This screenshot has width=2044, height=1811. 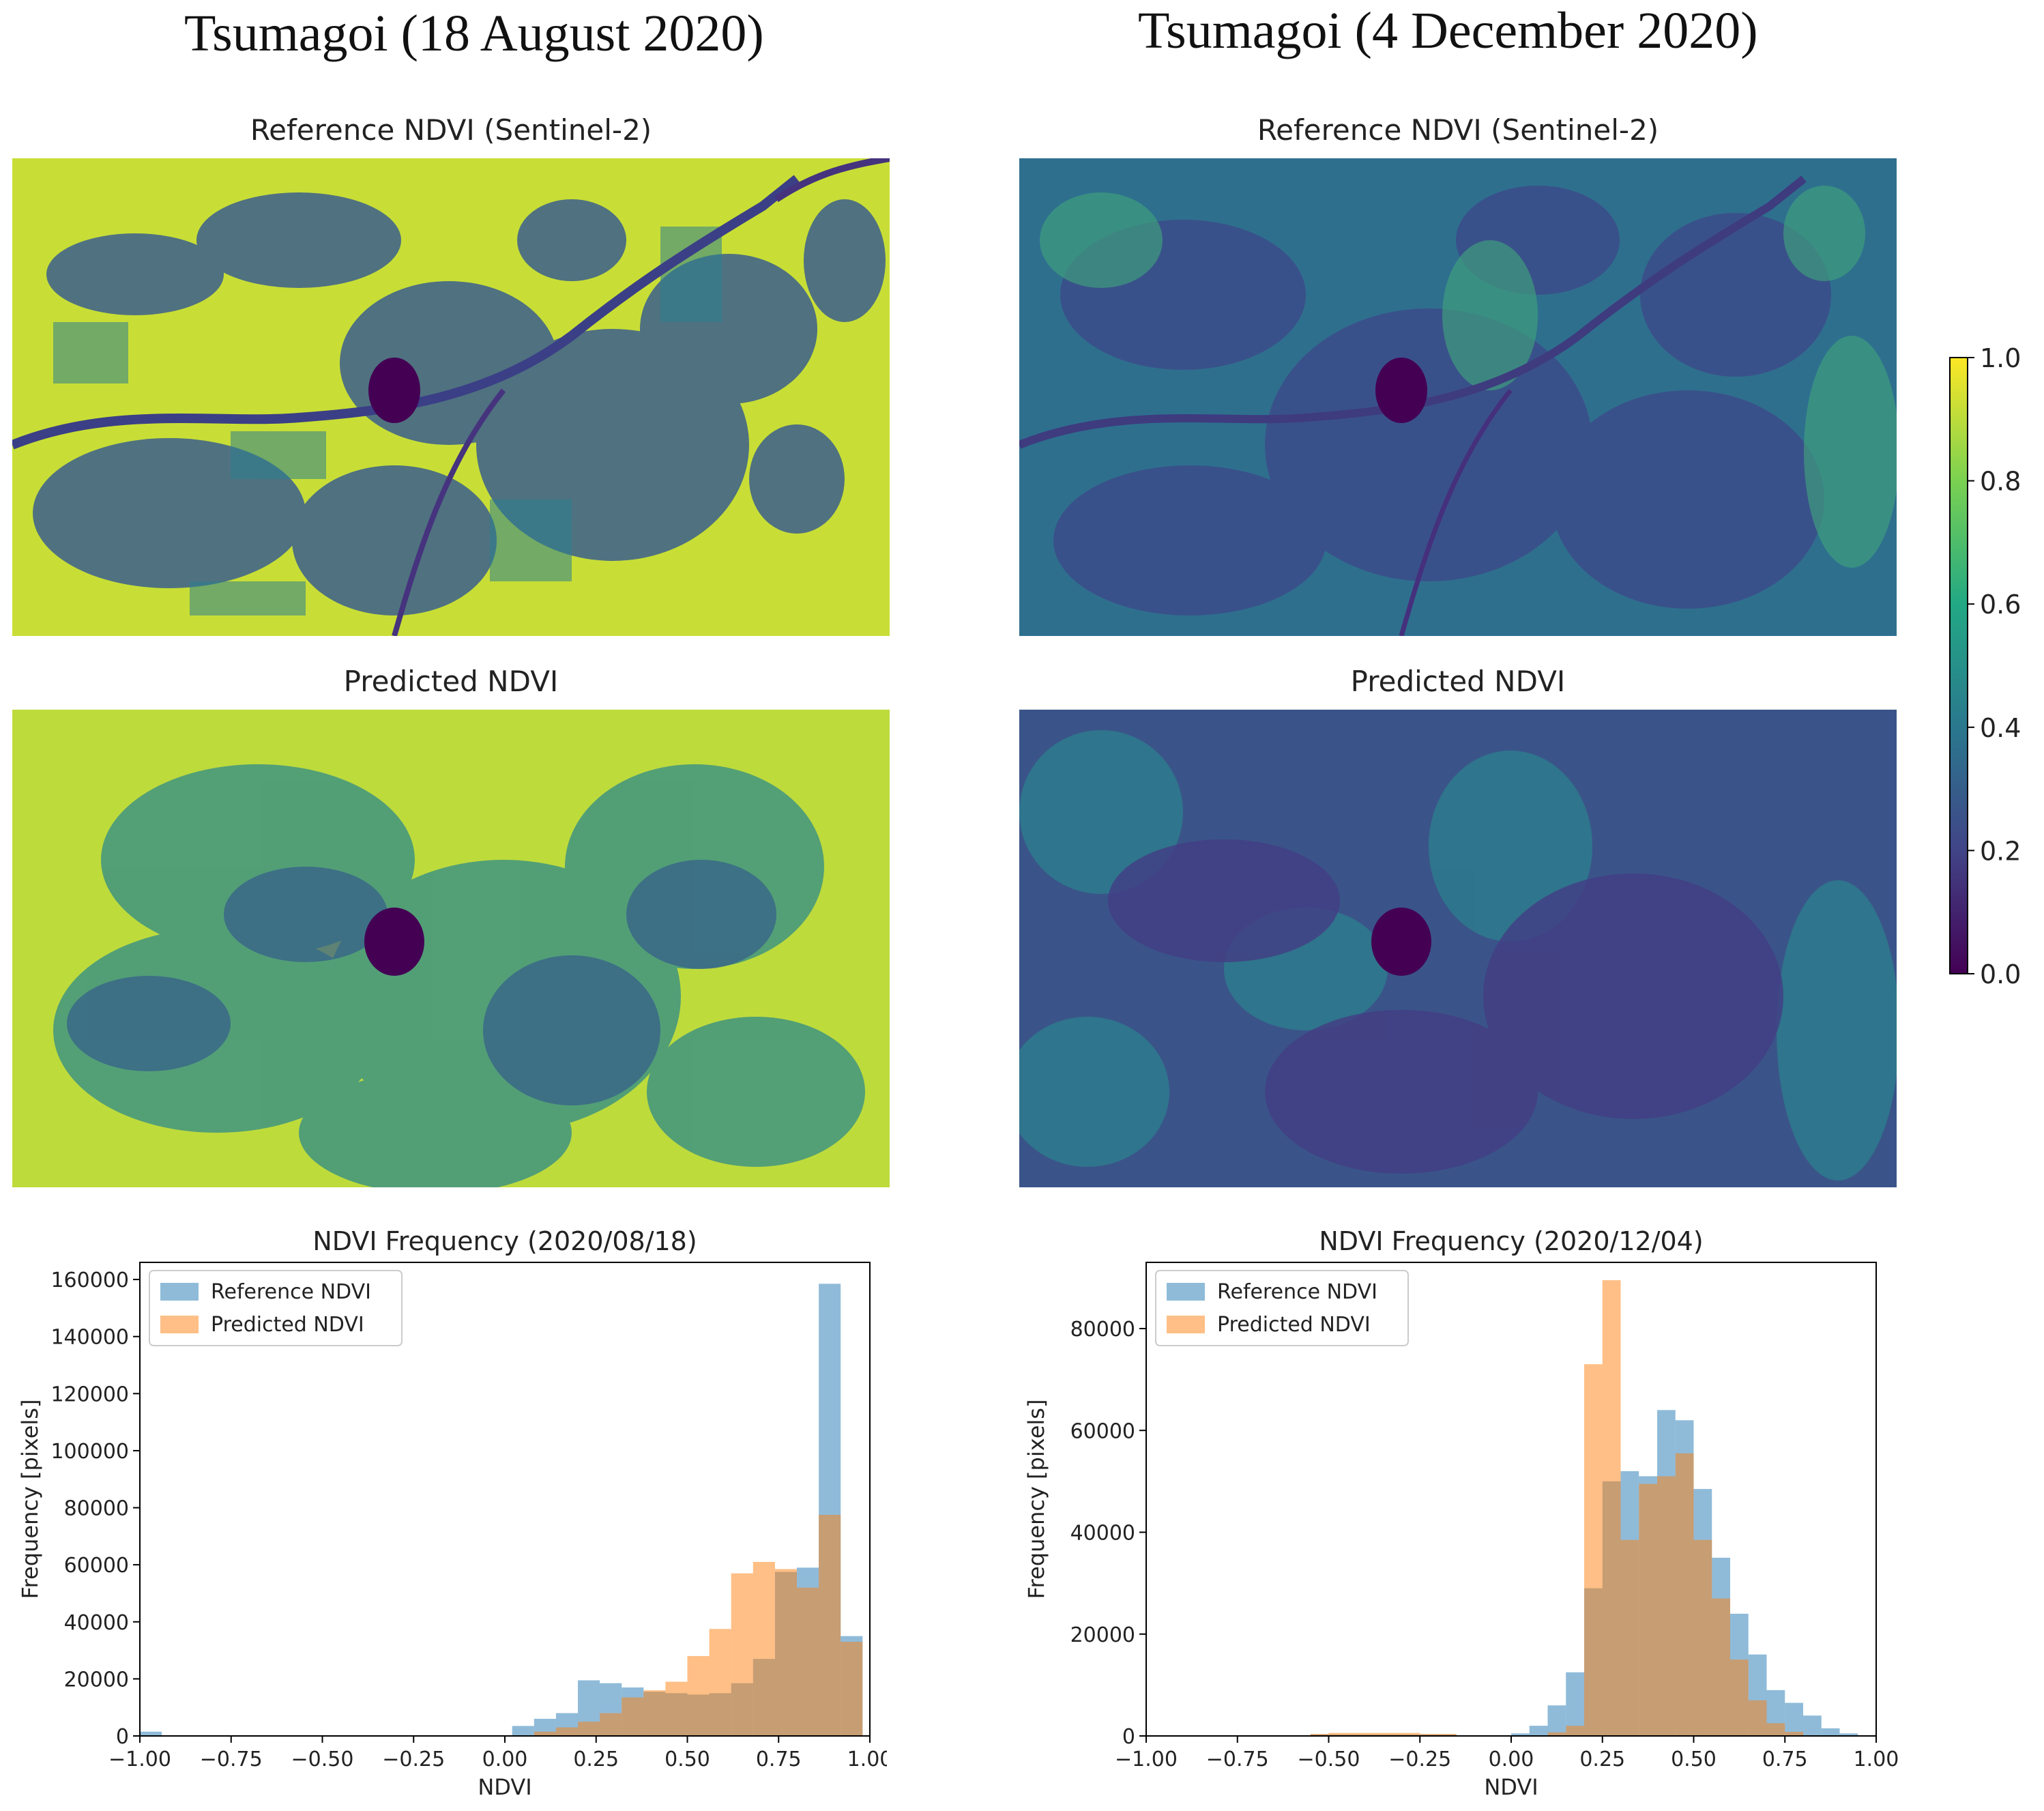 What do you see at coordinates (1458, 130) in the screenshot?
I see `right-reference-title: Reference NDVI (Sentinel-2)` at bounding box center [1458, 130].